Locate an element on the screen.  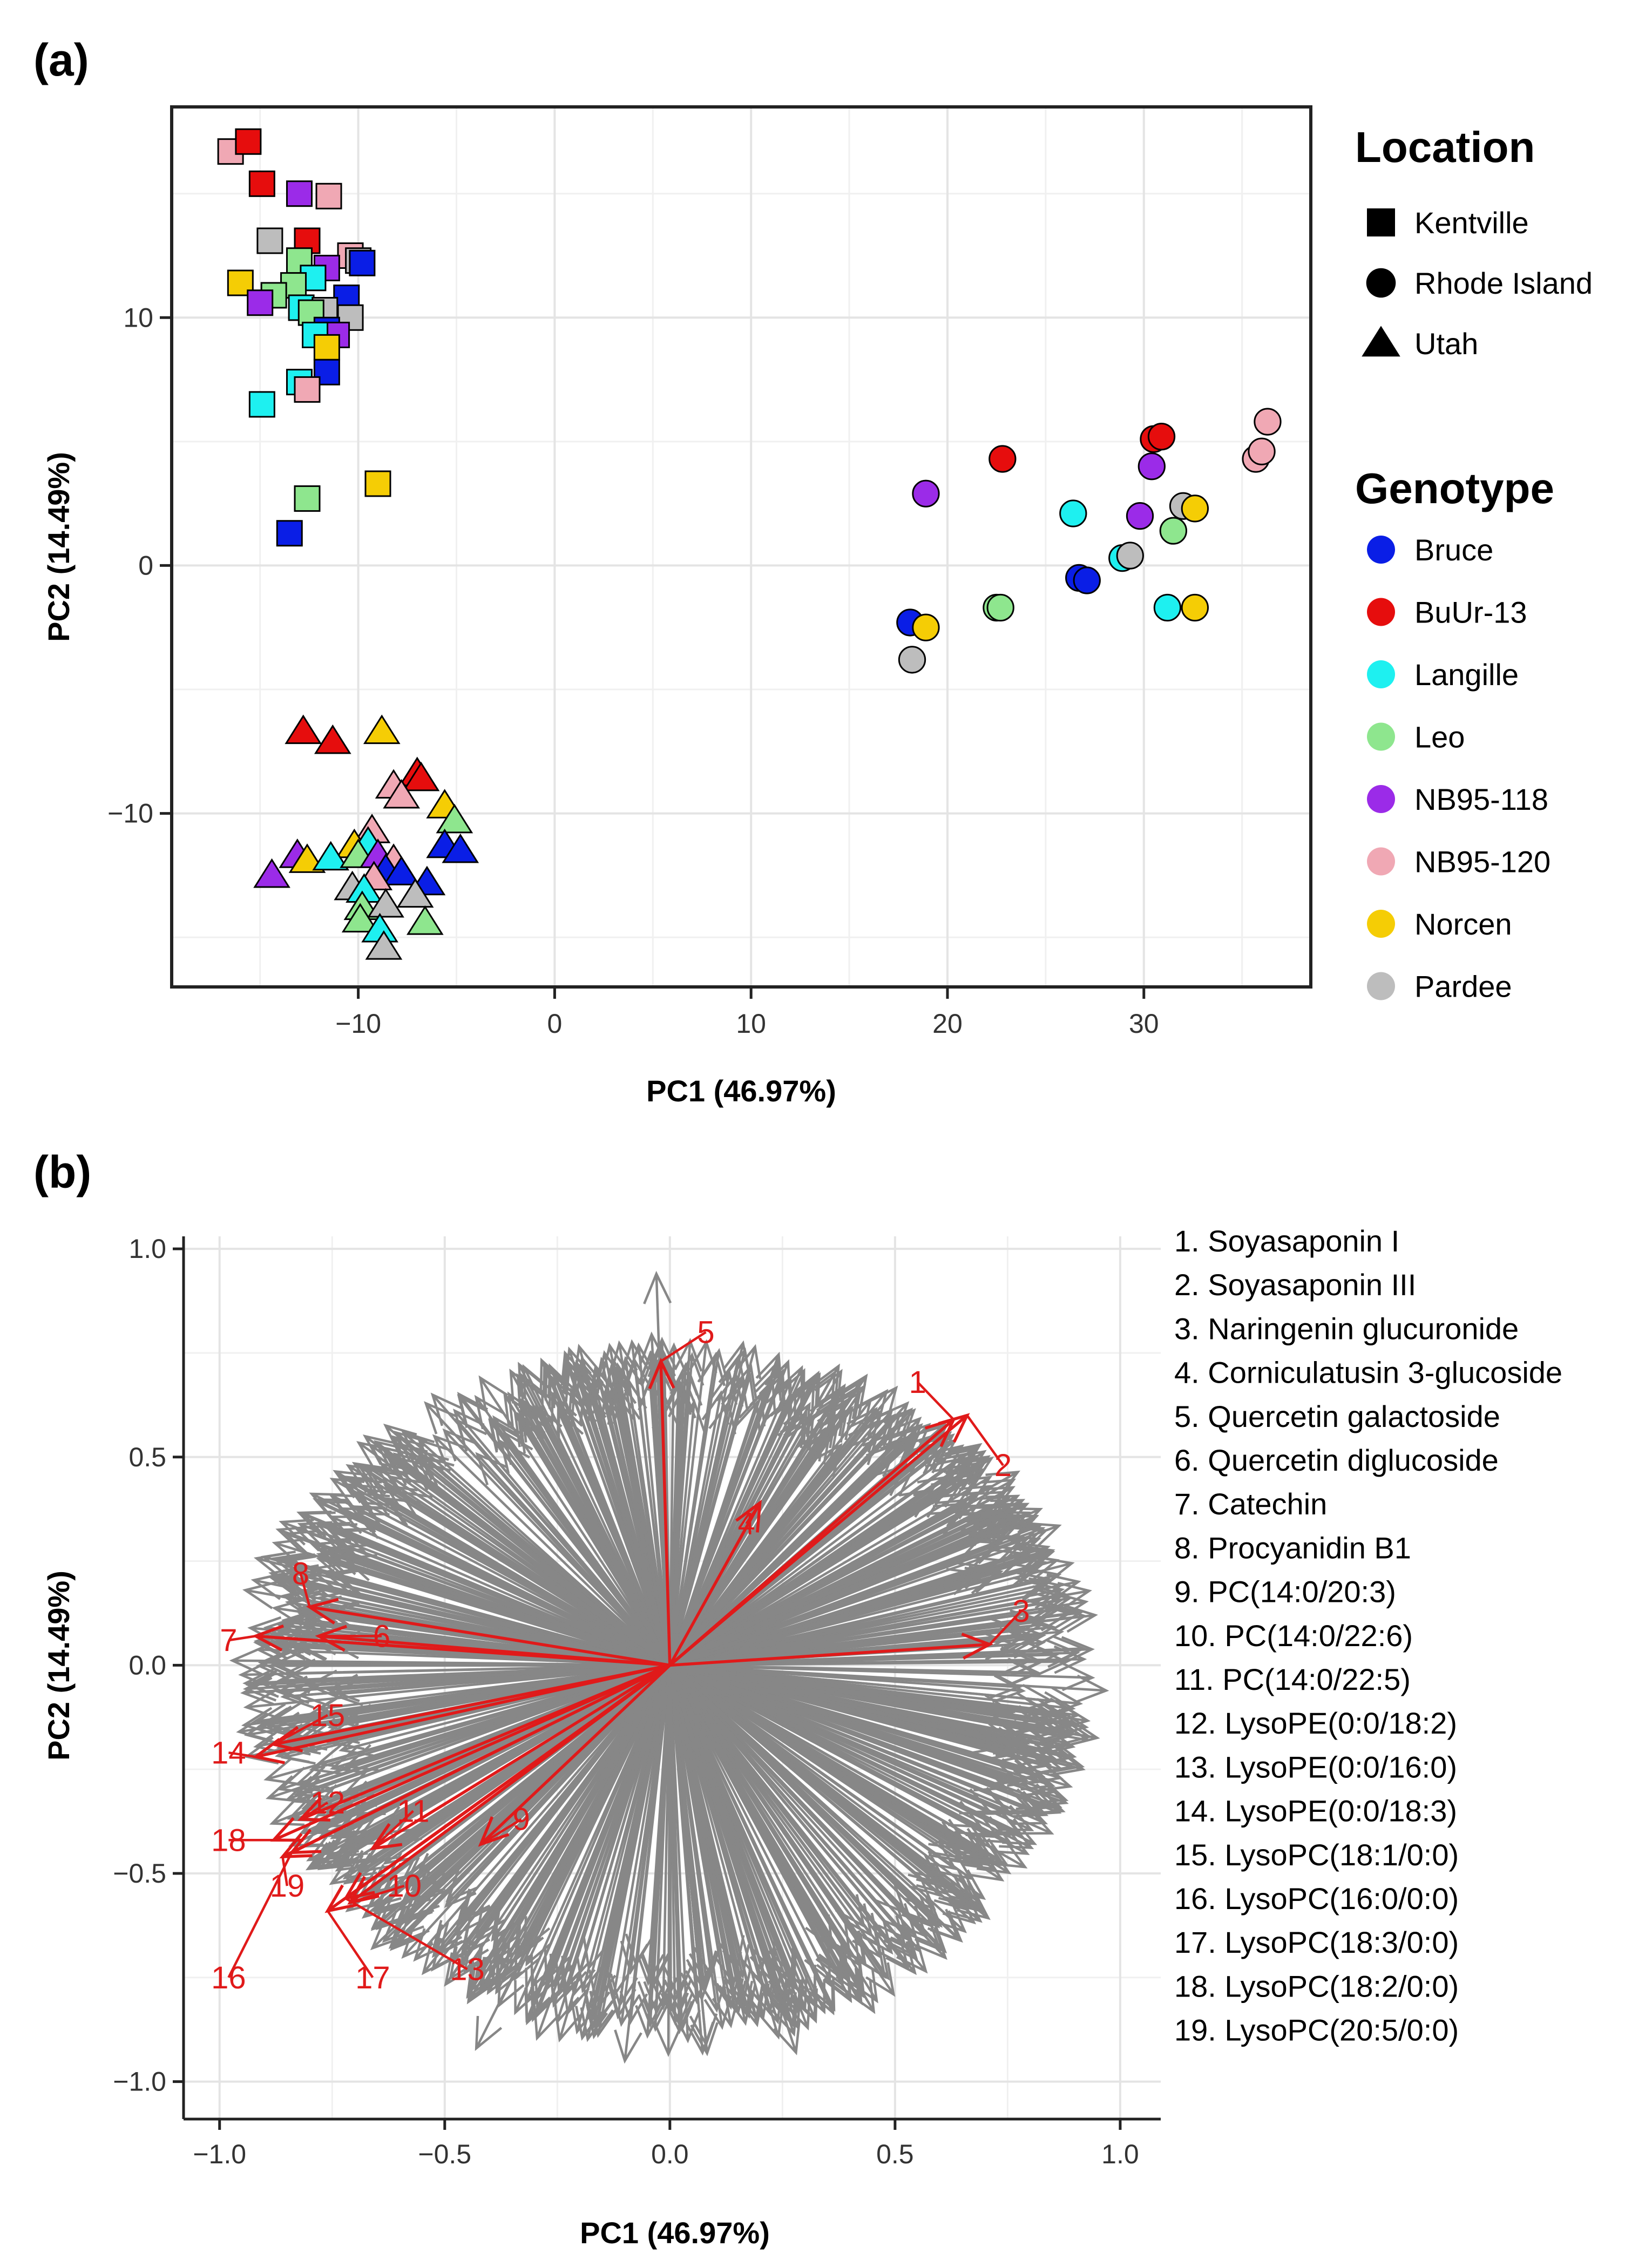
loading-label-6: 6 is located at coordinates (381, 1637).